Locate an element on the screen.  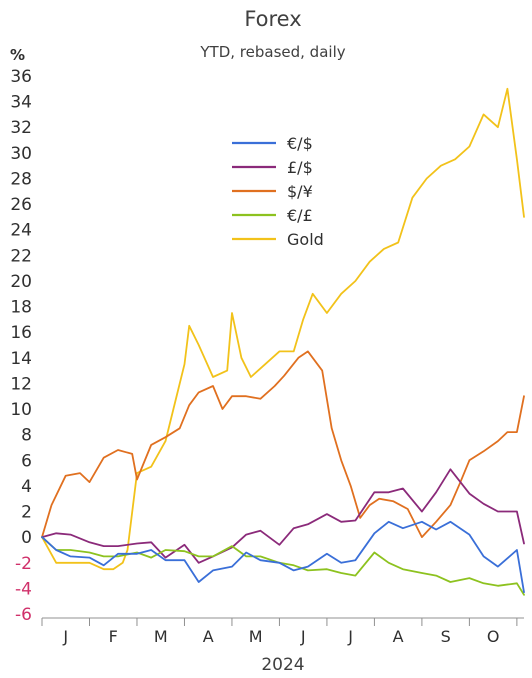
y-tick-label: 6 is located at coordinates (26, 461).